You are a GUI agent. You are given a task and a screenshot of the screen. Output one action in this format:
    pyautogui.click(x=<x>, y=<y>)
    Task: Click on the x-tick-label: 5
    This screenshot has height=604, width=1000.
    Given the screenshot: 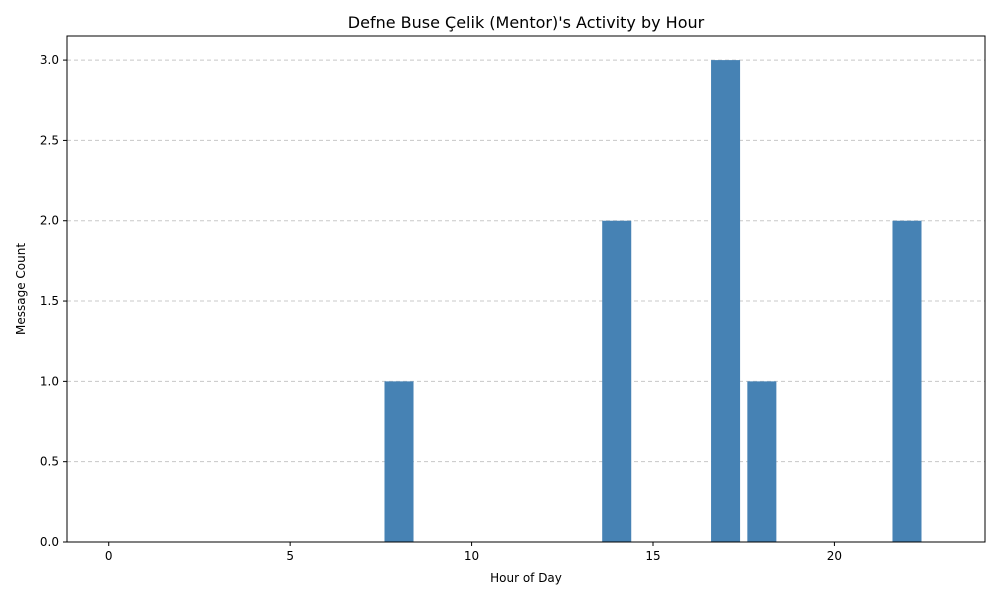 What is the action you would take?
    pyautogui.click(x=290, y=556)
    